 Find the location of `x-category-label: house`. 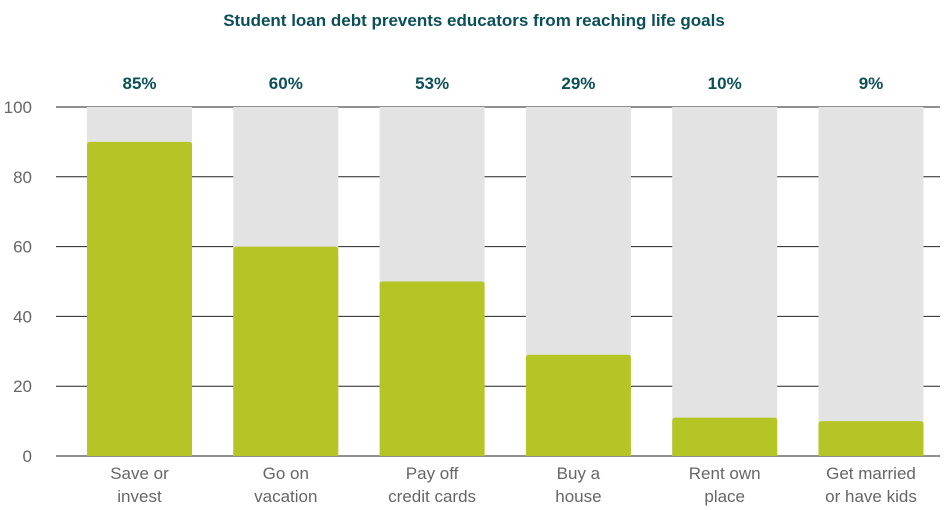

x-category-label: house is located at coordinates (578, 496).